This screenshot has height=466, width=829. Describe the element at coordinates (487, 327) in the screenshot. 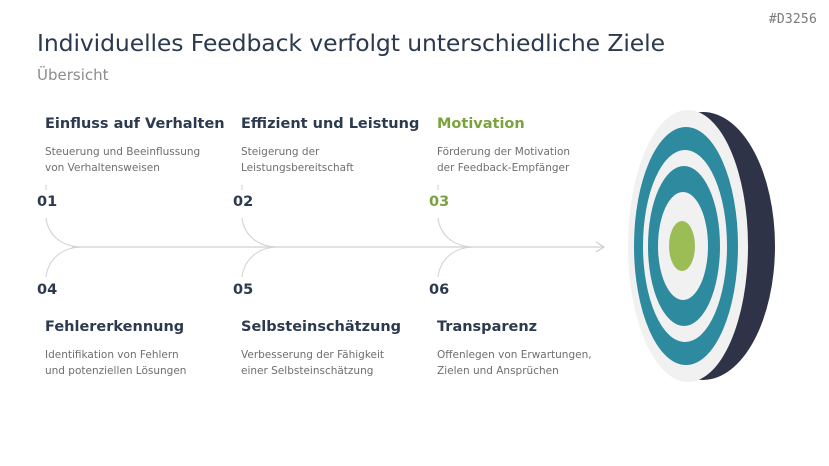

I see `item-06-heading: Transparenz` at that location.